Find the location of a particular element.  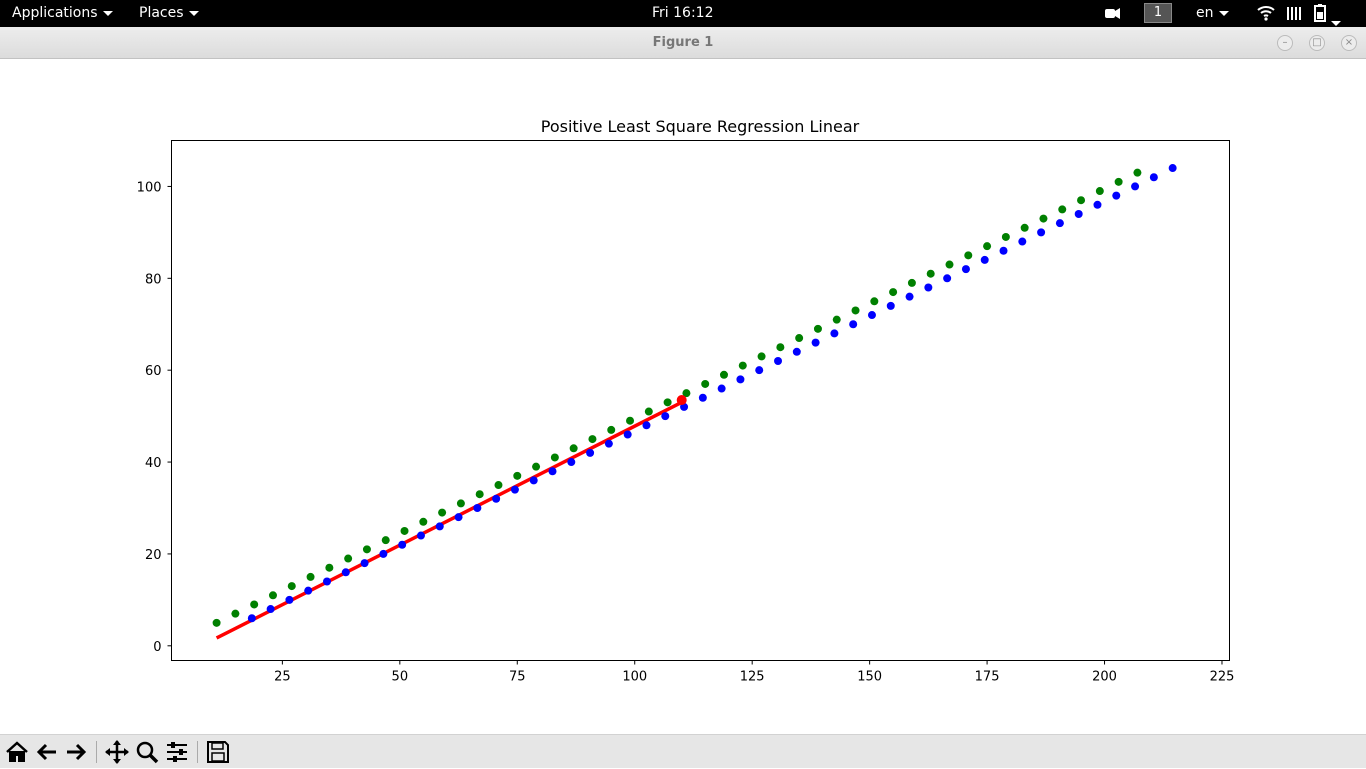

y-axis: 0 20 40 60 80 100 is located at coordinates (154, 417).